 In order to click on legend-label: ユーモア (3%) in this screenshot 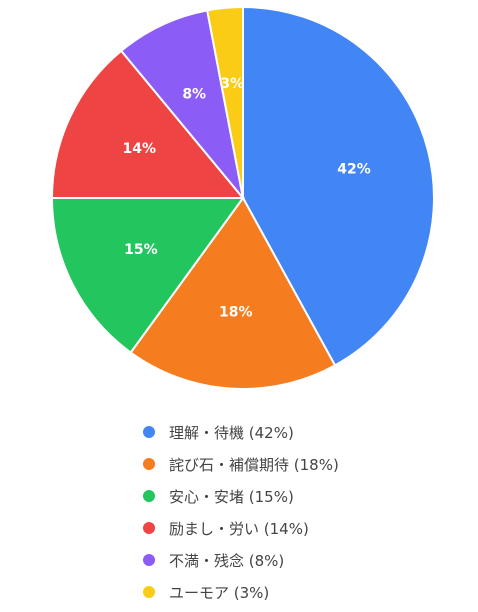, I will do `click(219, 592)`.